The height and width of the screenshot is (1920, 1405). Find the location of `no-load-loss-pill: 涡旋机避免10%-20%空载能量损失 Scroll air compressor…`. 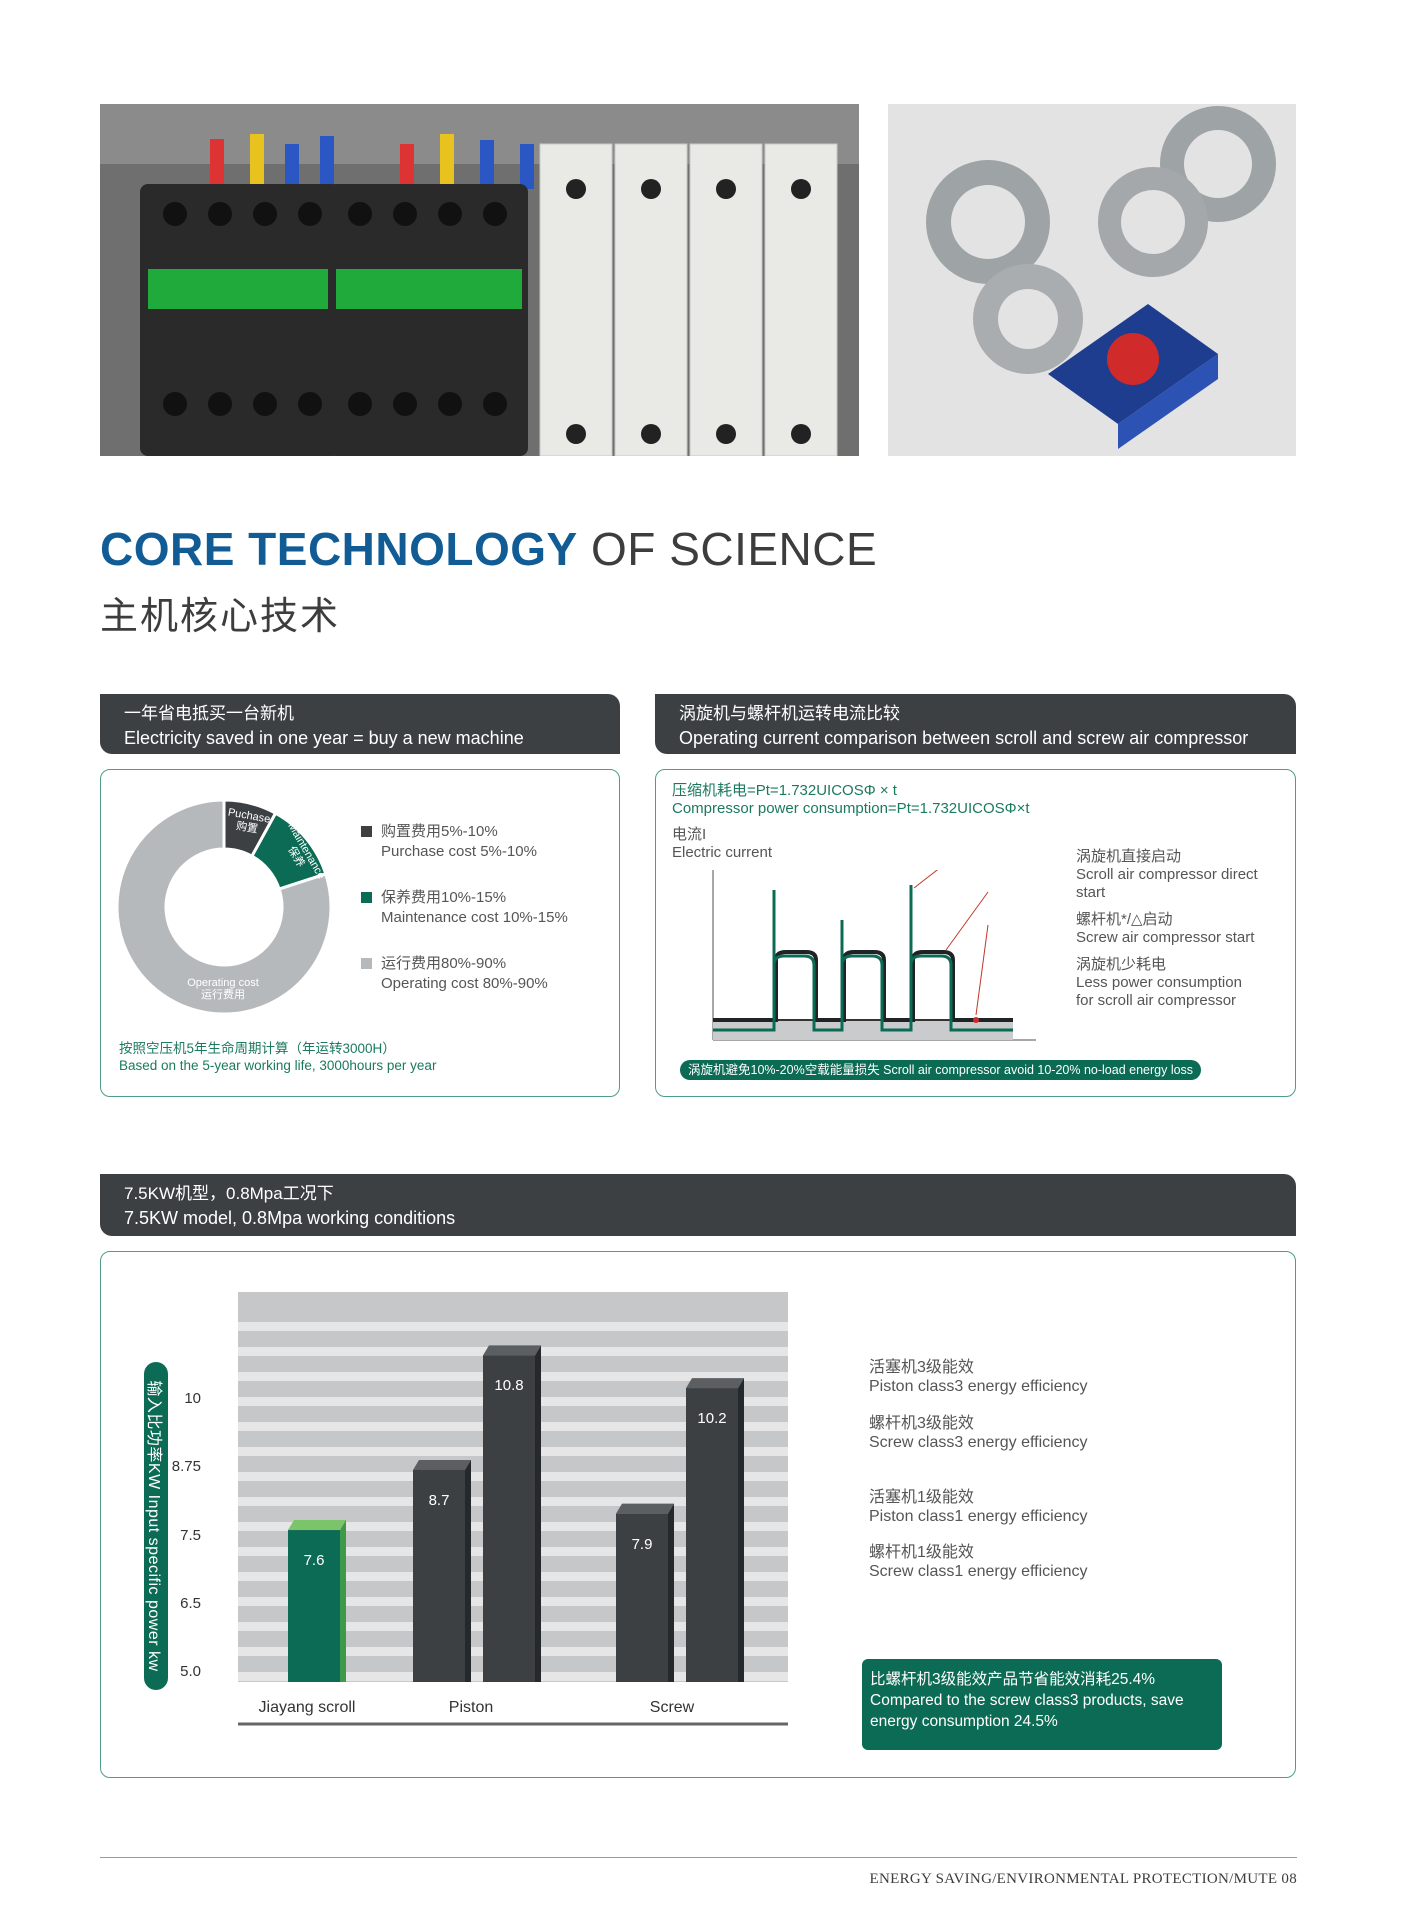

no-load-loss-pill: 涡旋机避免10%-20%空载能量损失 Scroll air compressor… is located at coordinates (941, 1070).